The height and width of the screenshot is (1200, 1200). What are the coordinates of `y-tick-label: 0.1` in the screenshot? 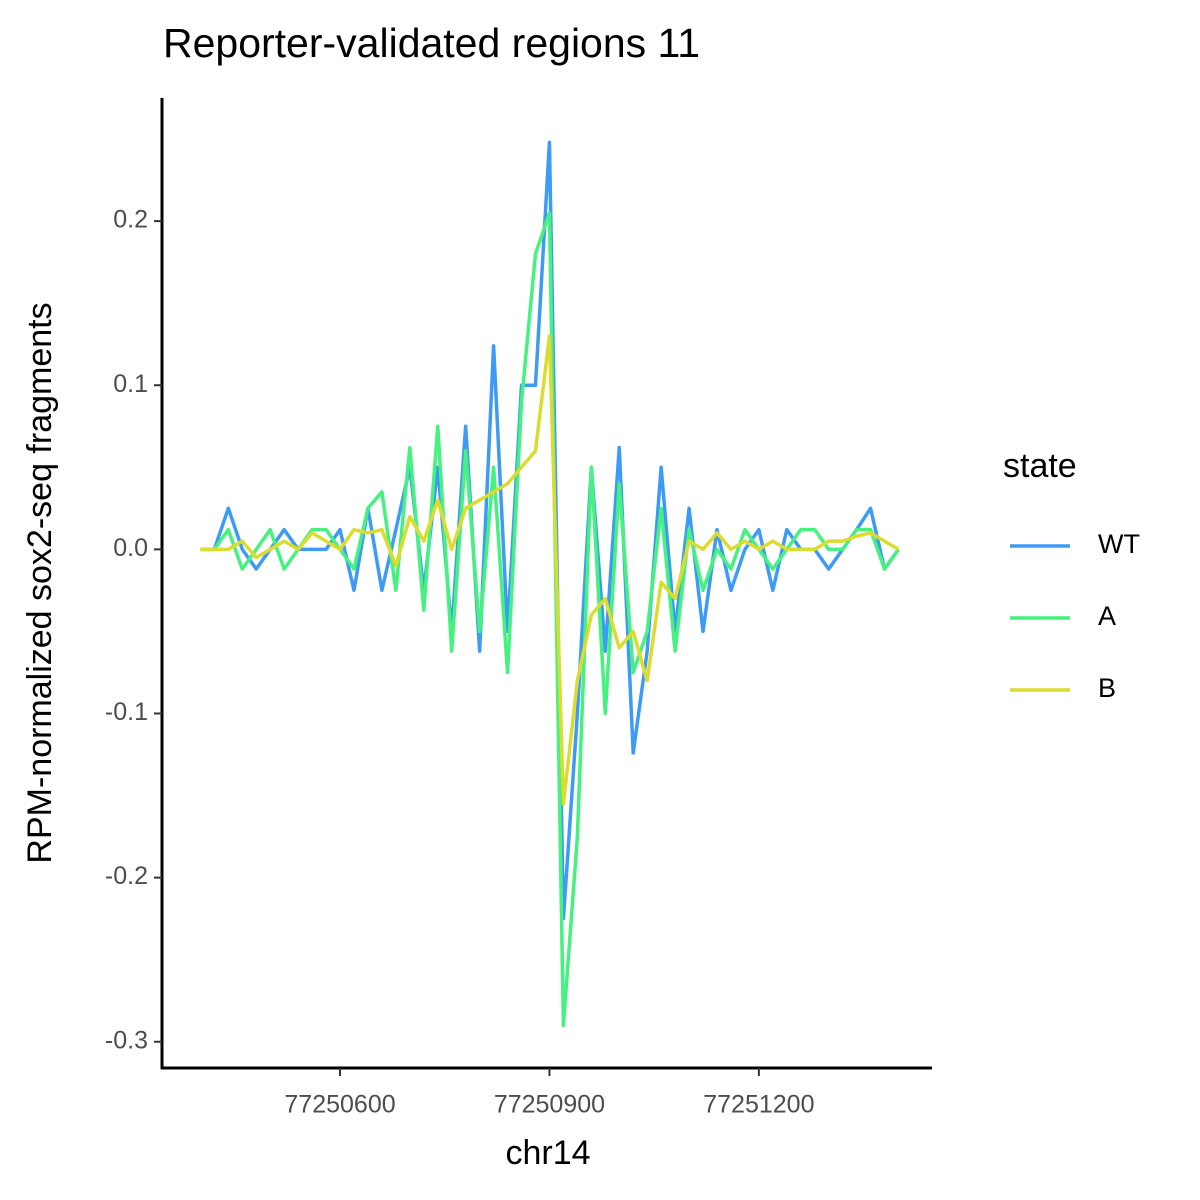 It's located at (130, 384).